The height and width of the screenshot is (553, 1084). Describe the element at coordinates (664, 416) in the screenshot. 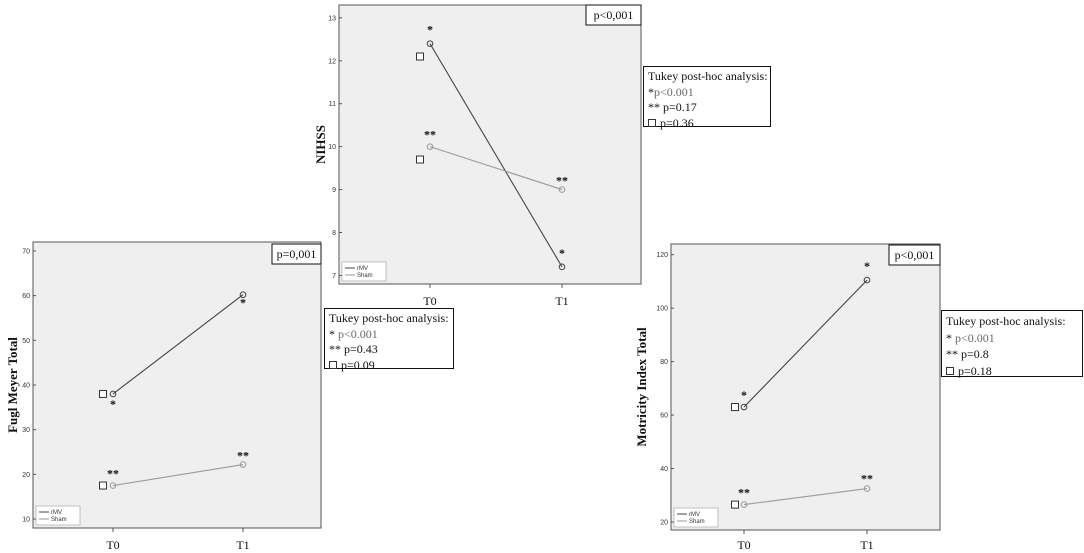

I see `y-tick-label: 60` at that location.